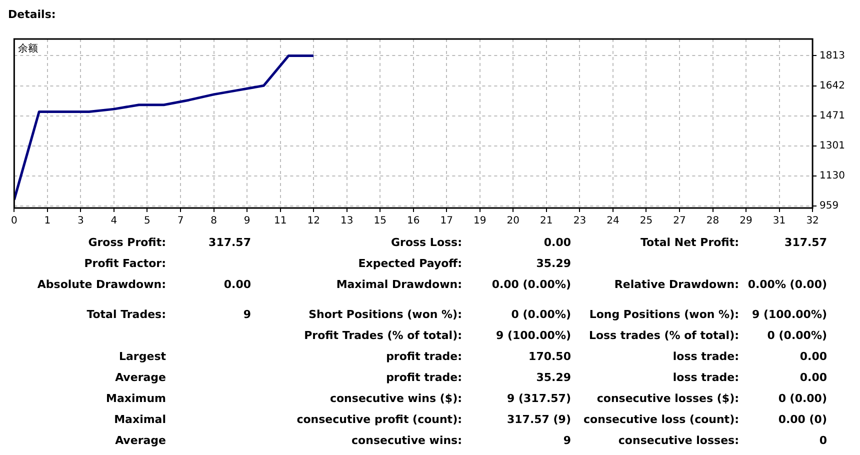  I want to click on text: consecutive loss (count):, so click(661, 419).